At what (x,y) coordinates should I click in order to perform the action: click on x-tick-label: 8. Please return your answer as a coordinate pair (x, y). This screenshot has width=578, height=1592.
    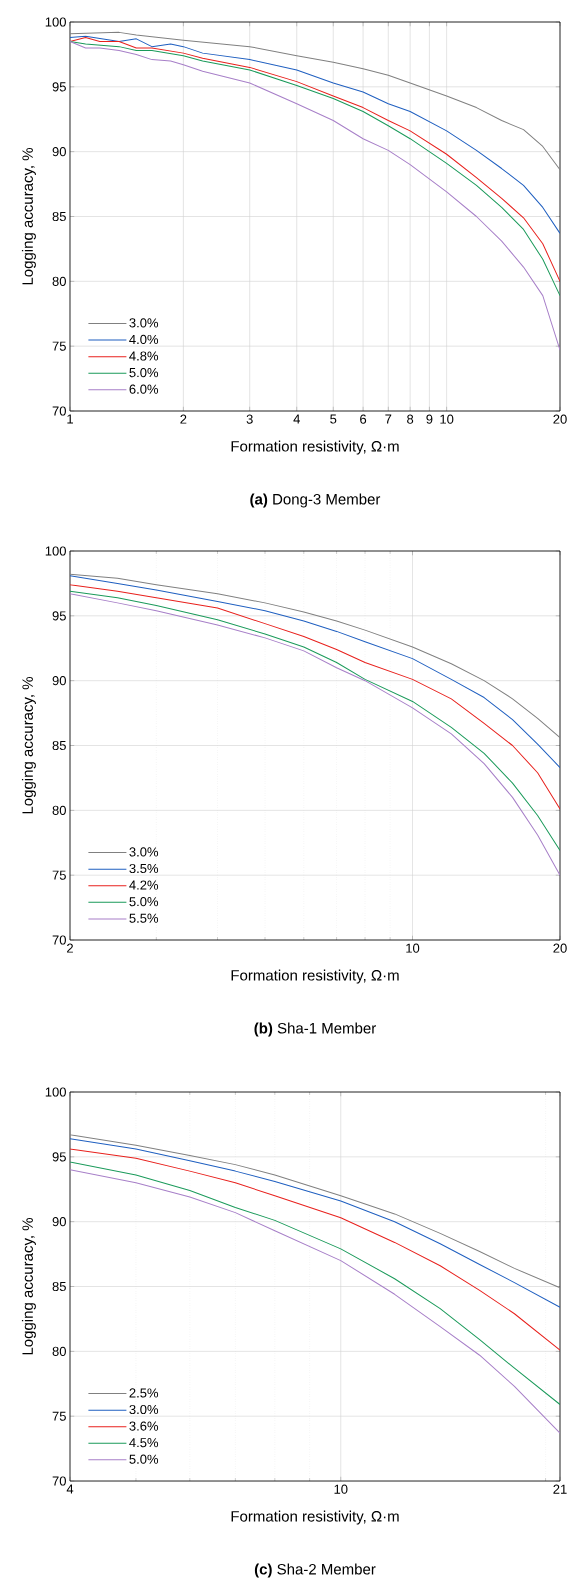
    Looking at the image, I should click on (410, 419).